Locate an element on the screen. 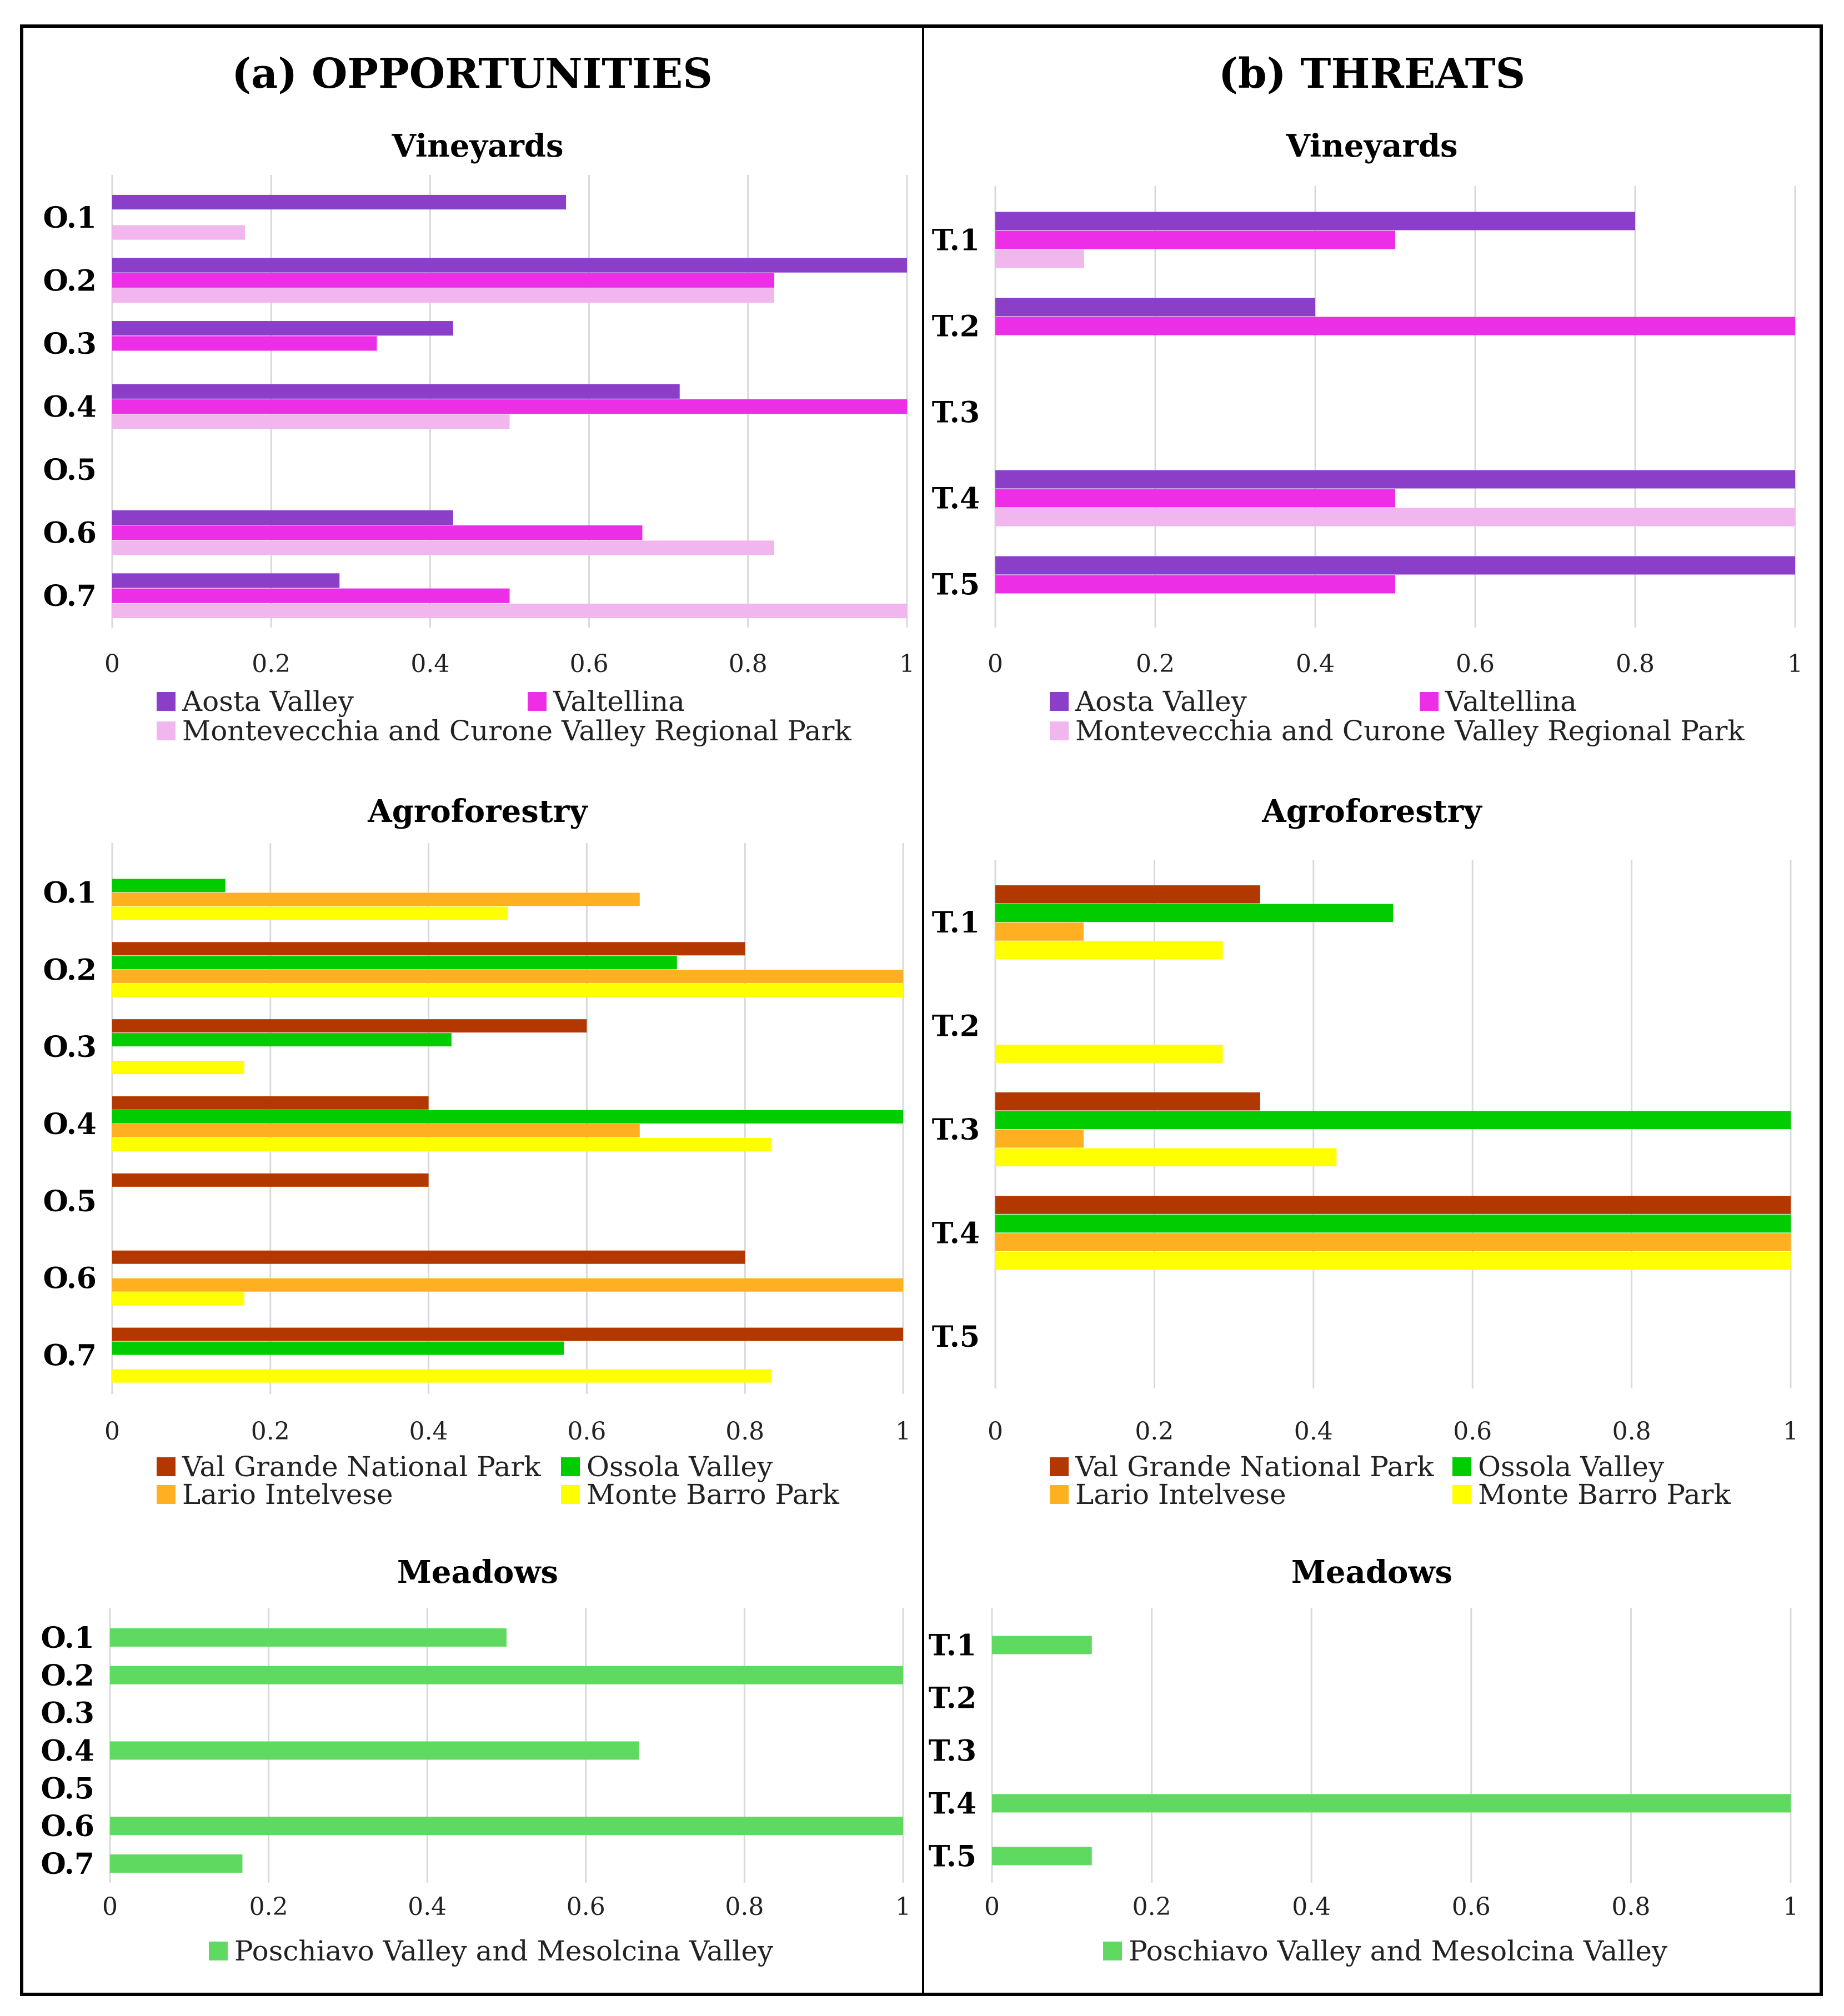 Image resolution: width=1844 pixels, height=2016 pixels. legend-label: Valtellina is located at coordinates (1511, 701).